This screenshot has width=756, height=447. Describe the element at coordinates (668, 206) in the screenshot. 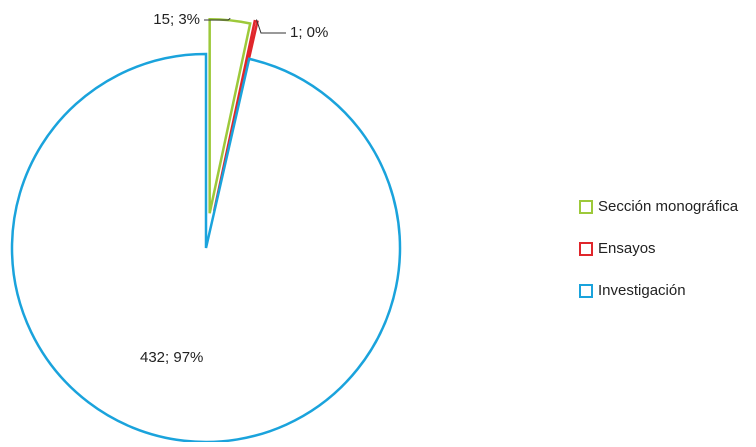

I see `legend-label: Sección monográfica` at that location.